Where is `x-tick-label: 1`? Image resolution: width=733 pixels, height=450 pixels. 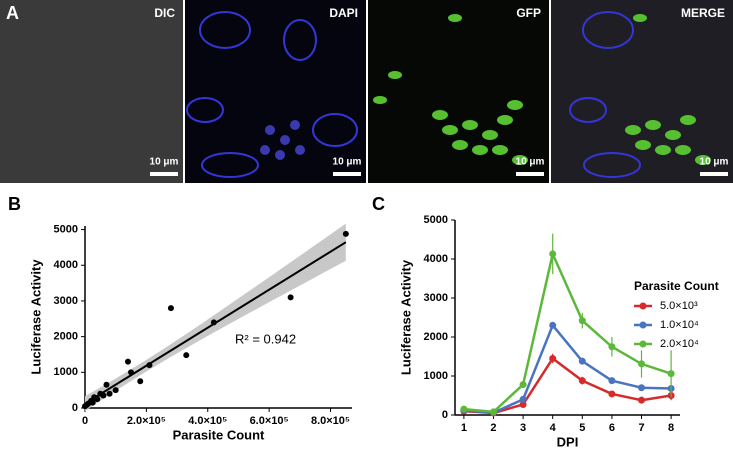
x-tick-label: 1 is located at coordinates (464, 428).